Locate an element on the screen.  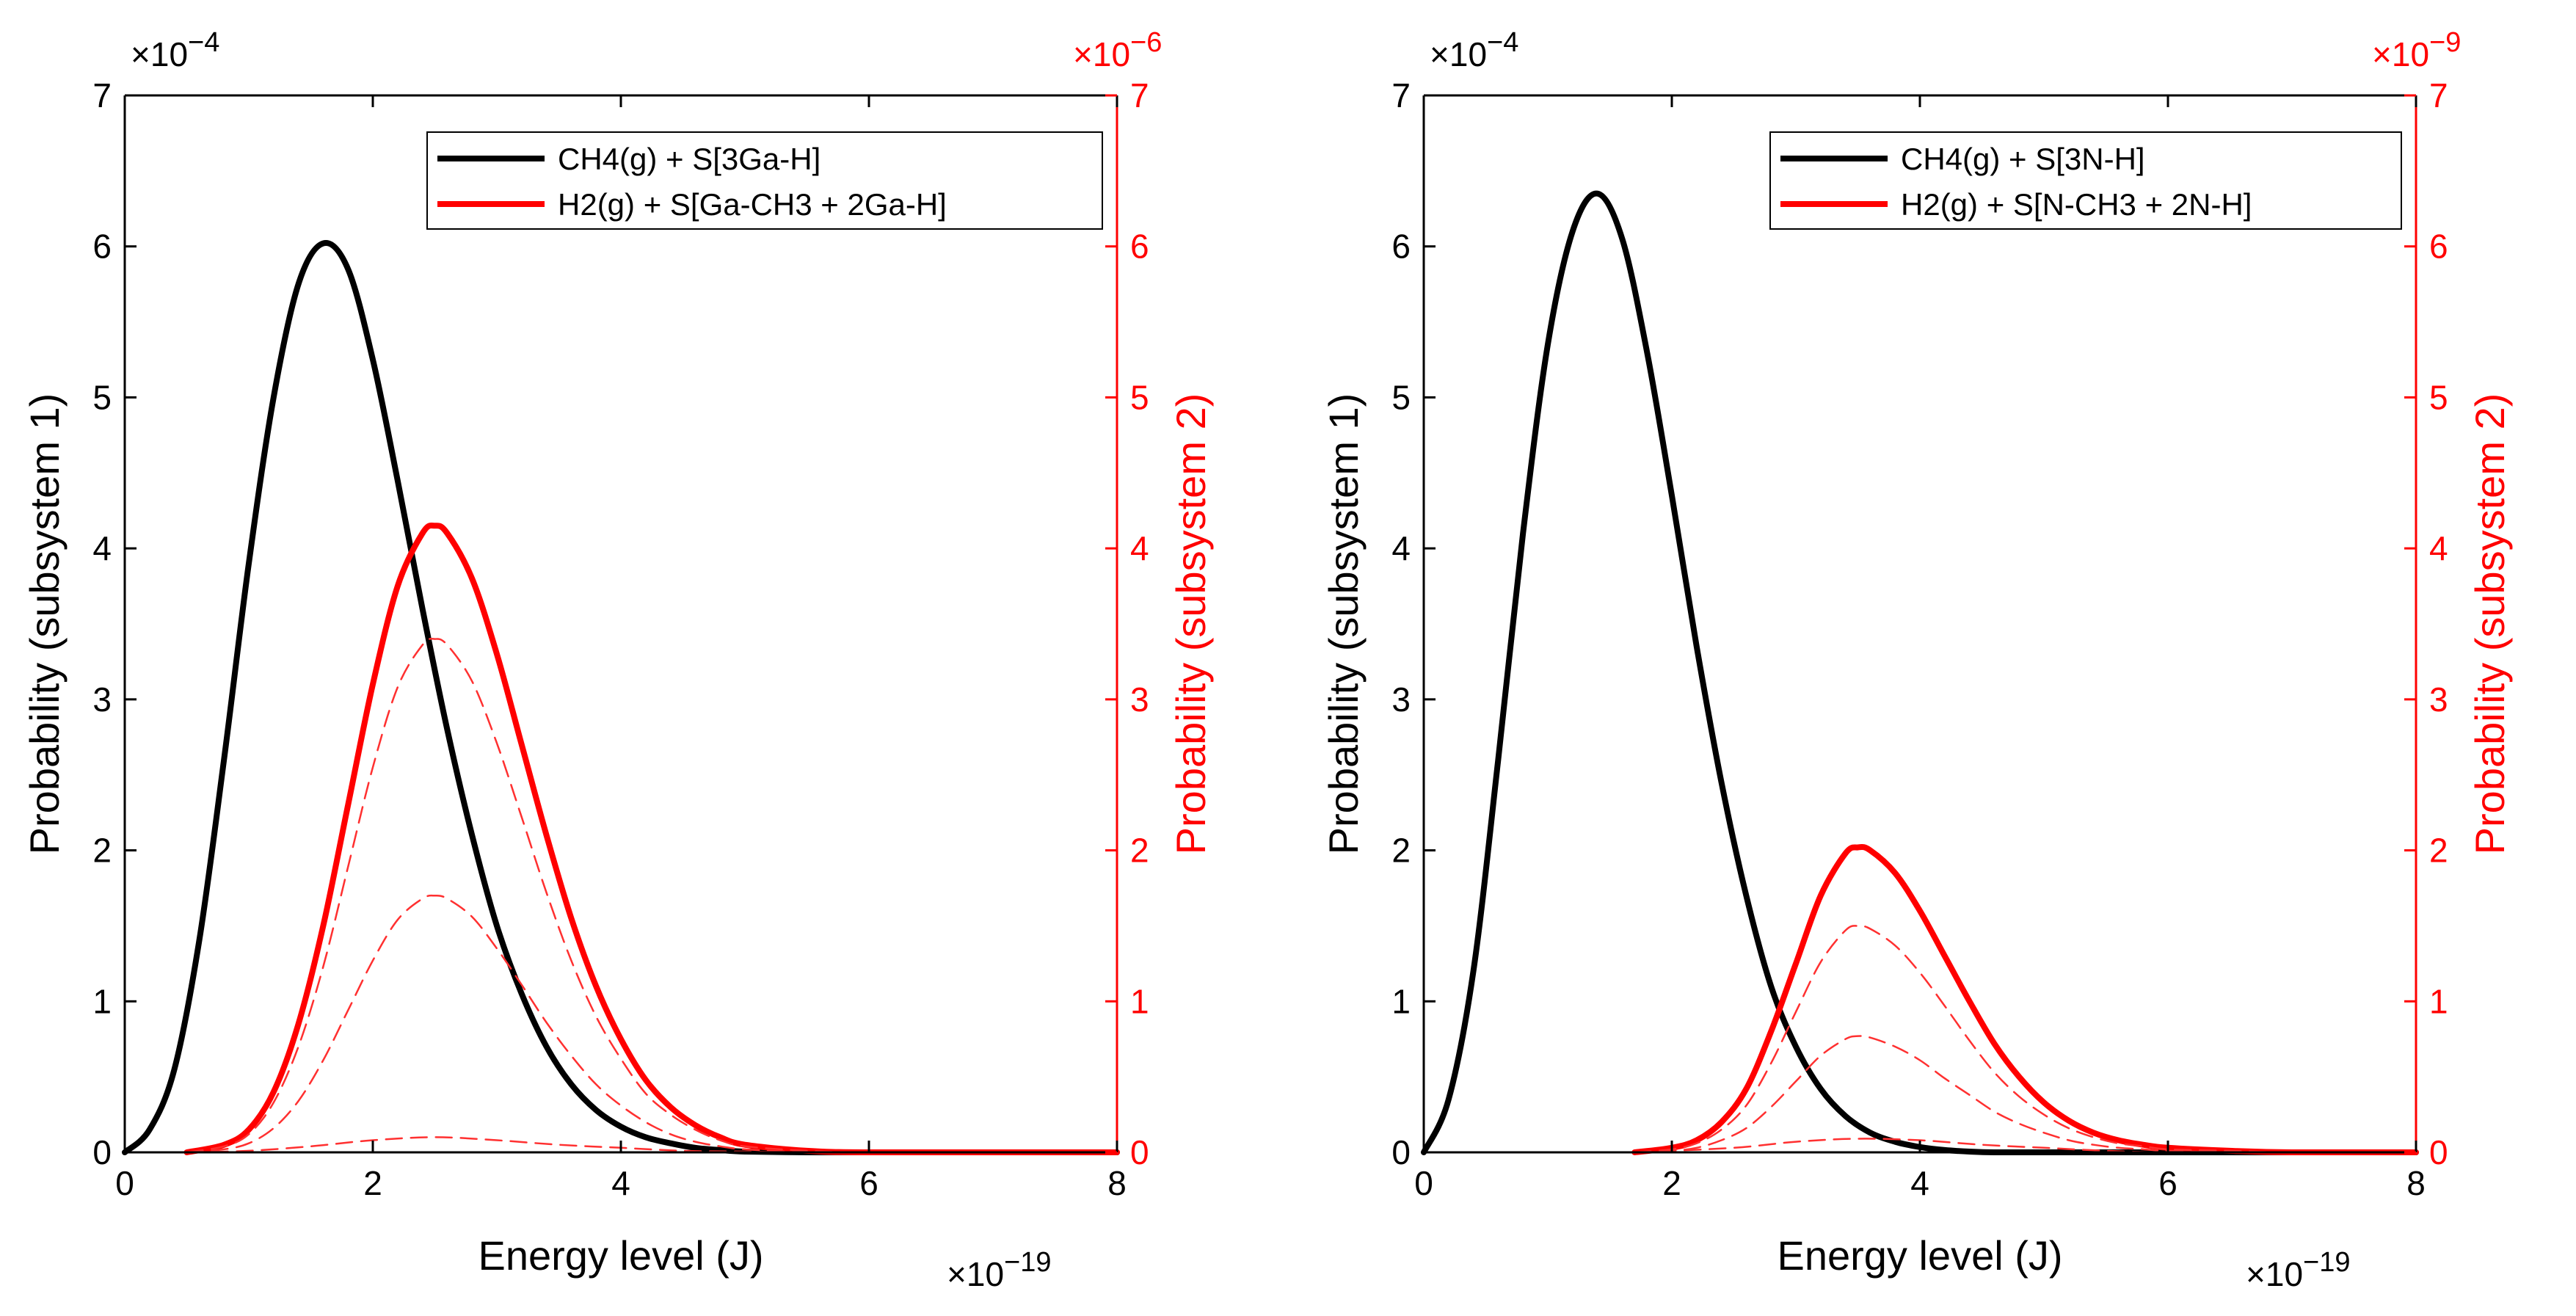
series-2-line is located at coordinates (2025, 999).